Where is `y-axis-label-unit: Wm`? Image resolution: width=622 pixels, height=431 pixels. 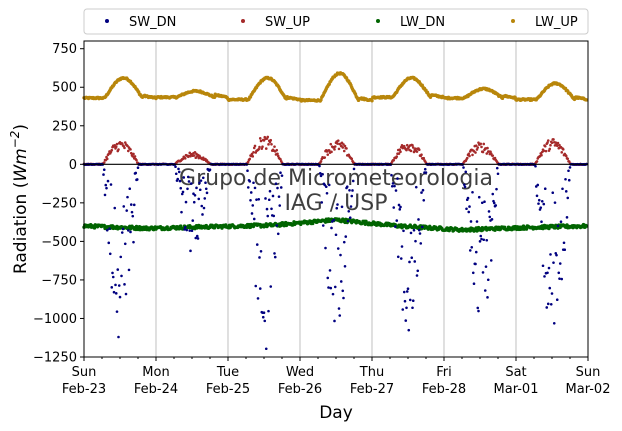 y-axis-label-unit: Wm is located at coordinates (21, 164).